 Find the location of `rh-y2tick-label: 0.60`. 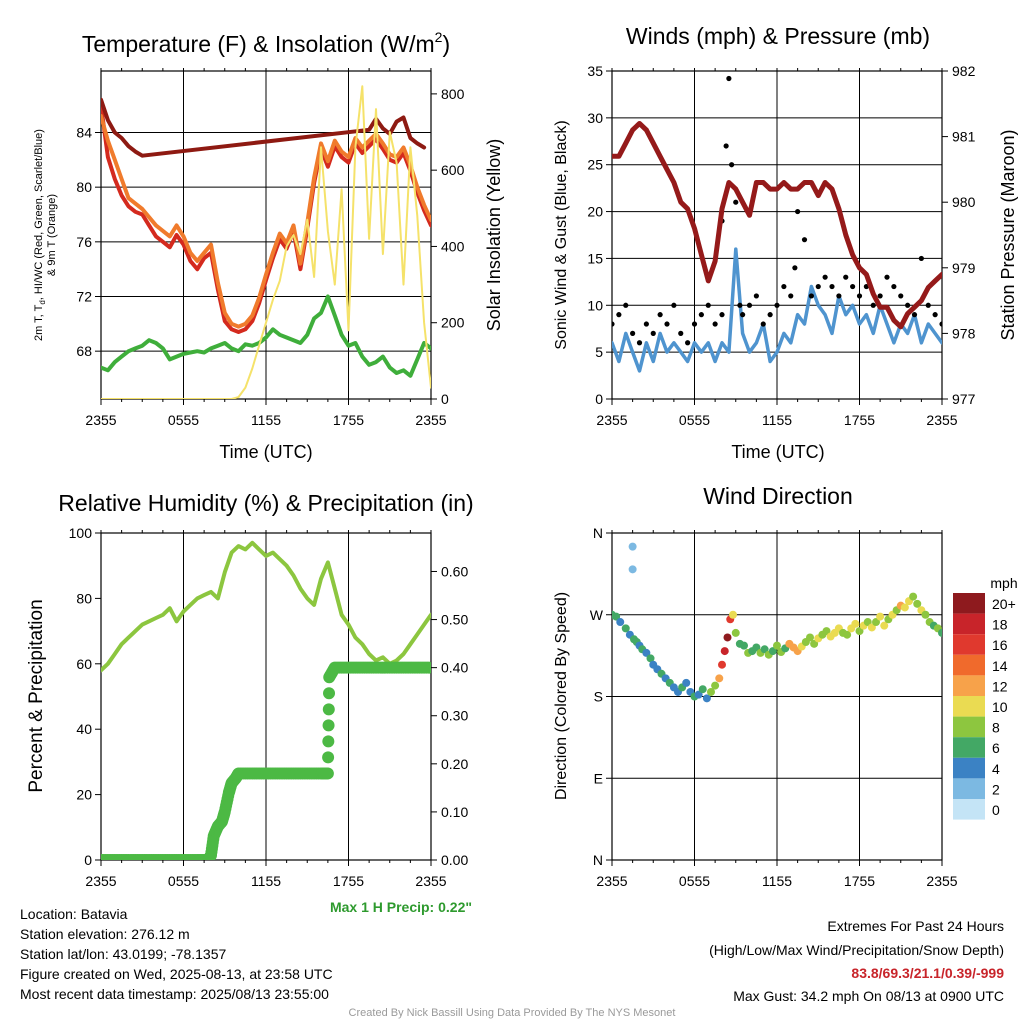

rh-y2tick-label: 0.60 is located at coordinates (454, 571).